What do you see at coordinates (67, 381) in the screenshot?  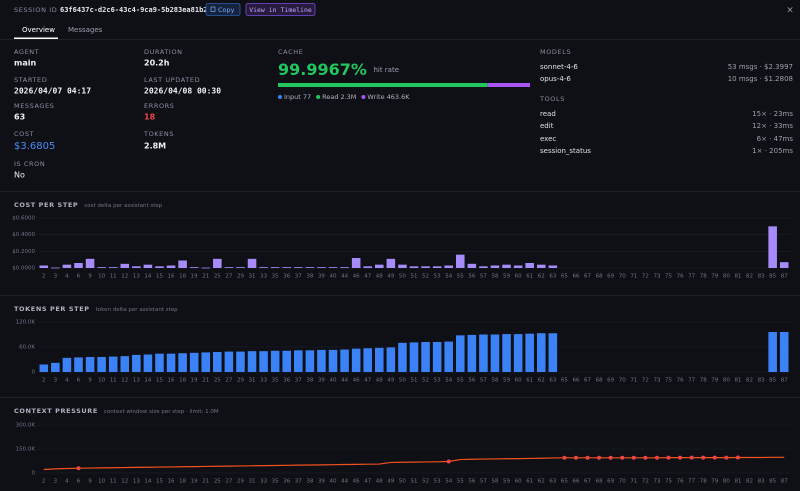 I see `x-tick-label: 4` at bounding box center [67, 381].